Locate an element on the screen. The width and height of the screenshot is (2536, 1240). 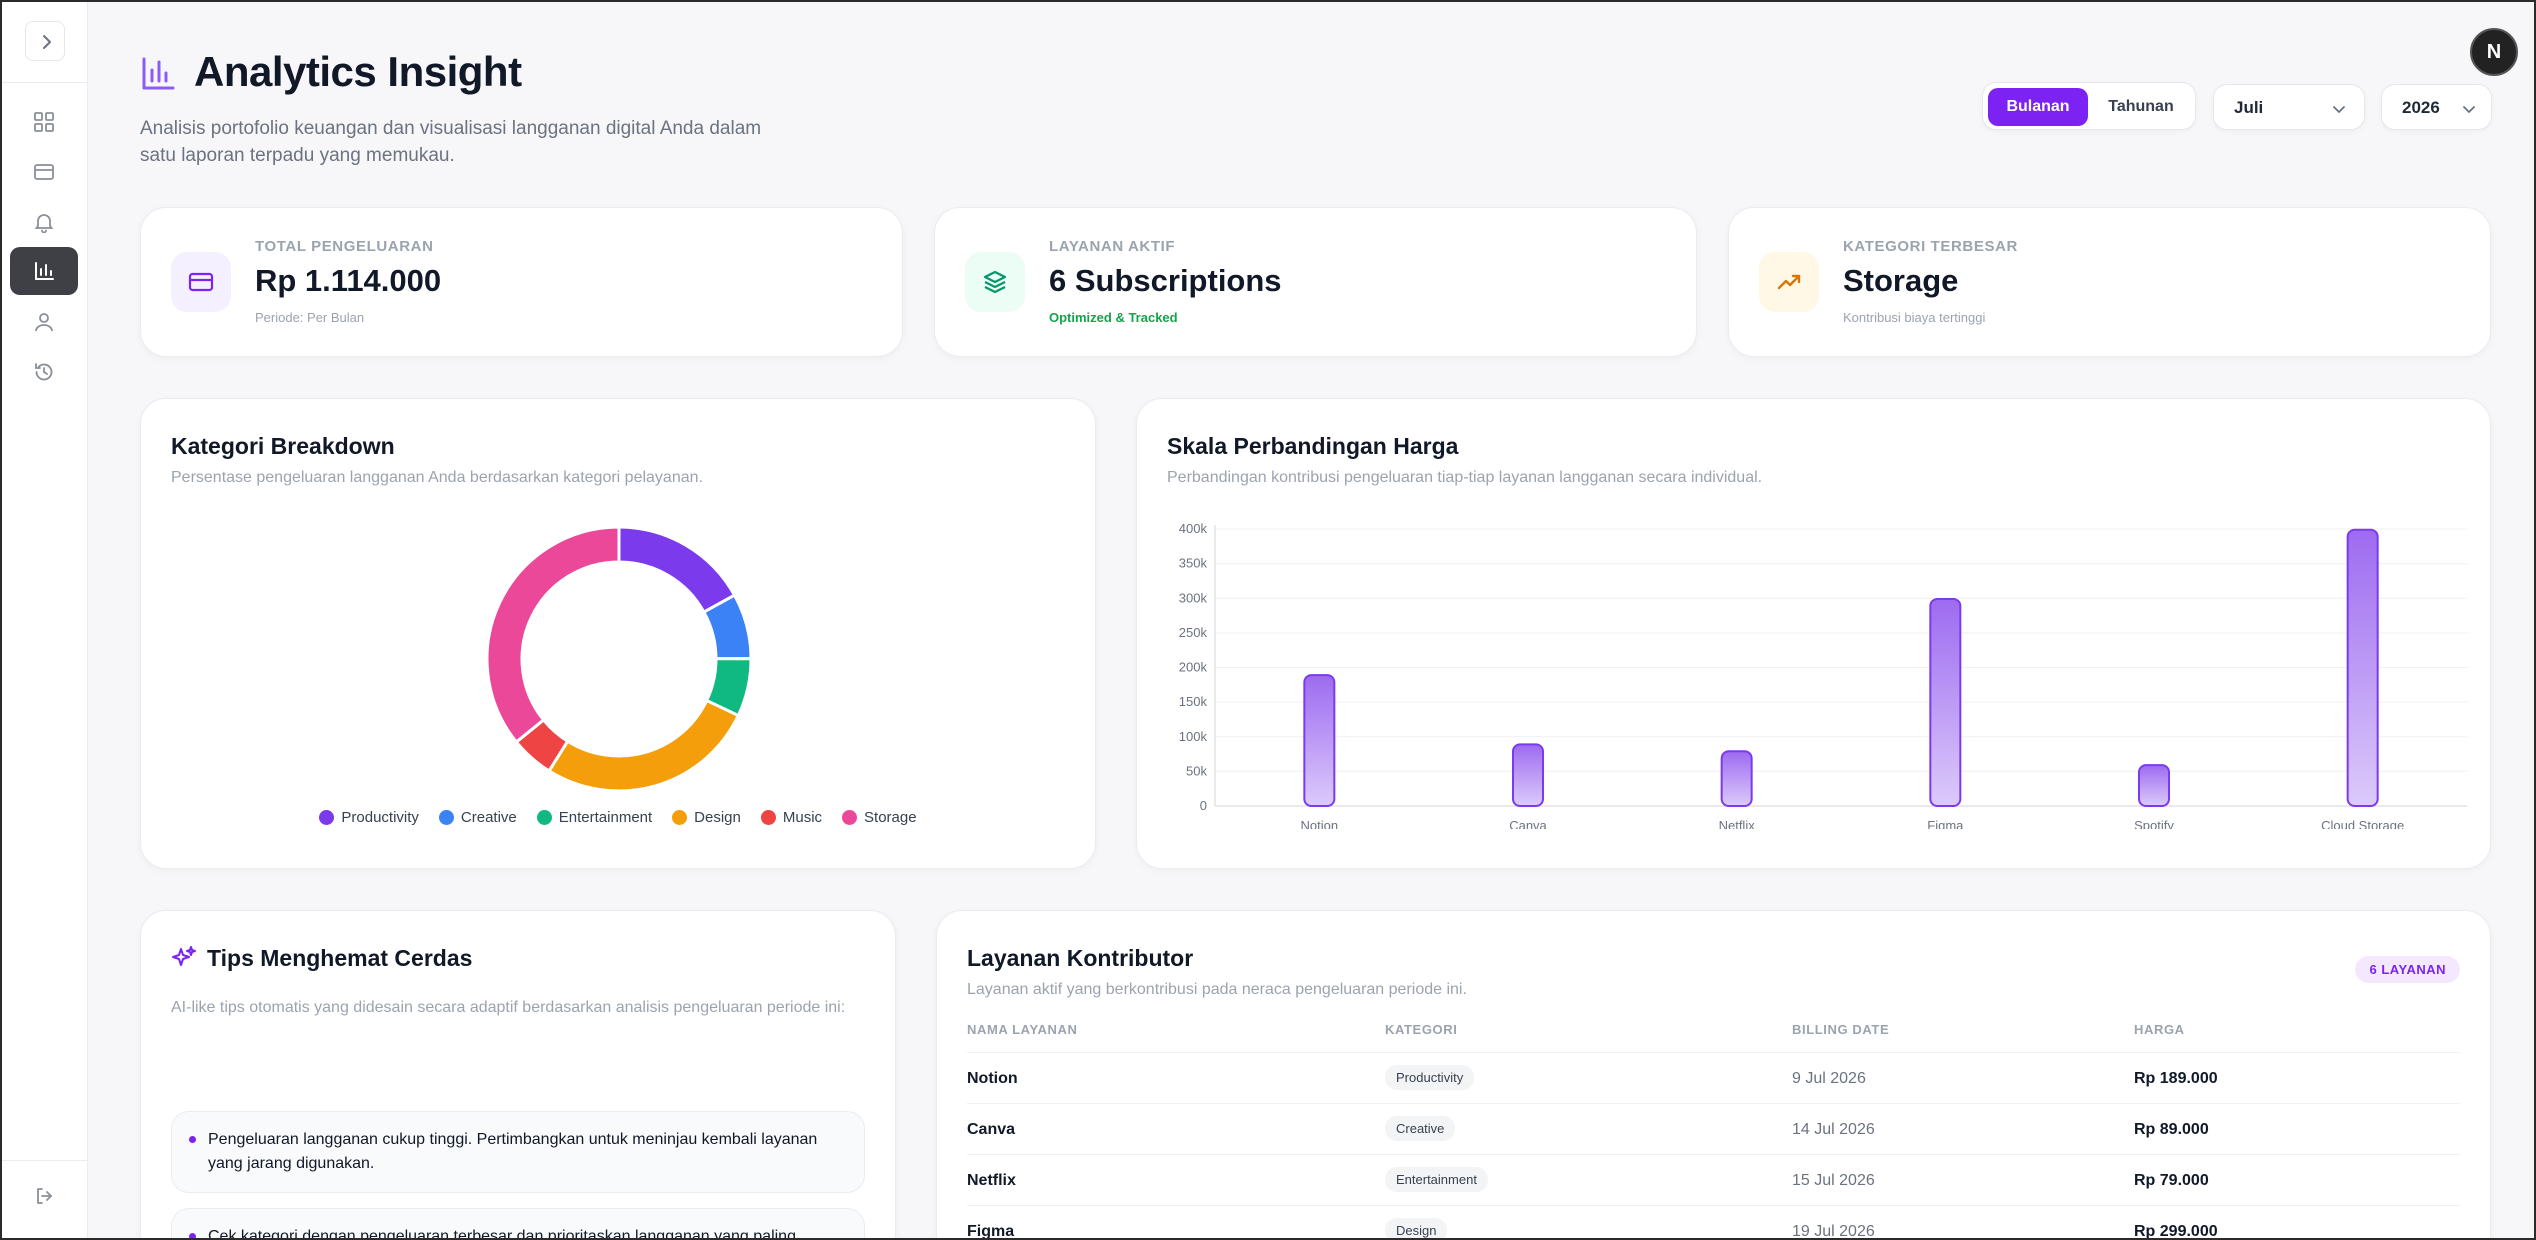
user-icon is located at coordinates (44, 322).